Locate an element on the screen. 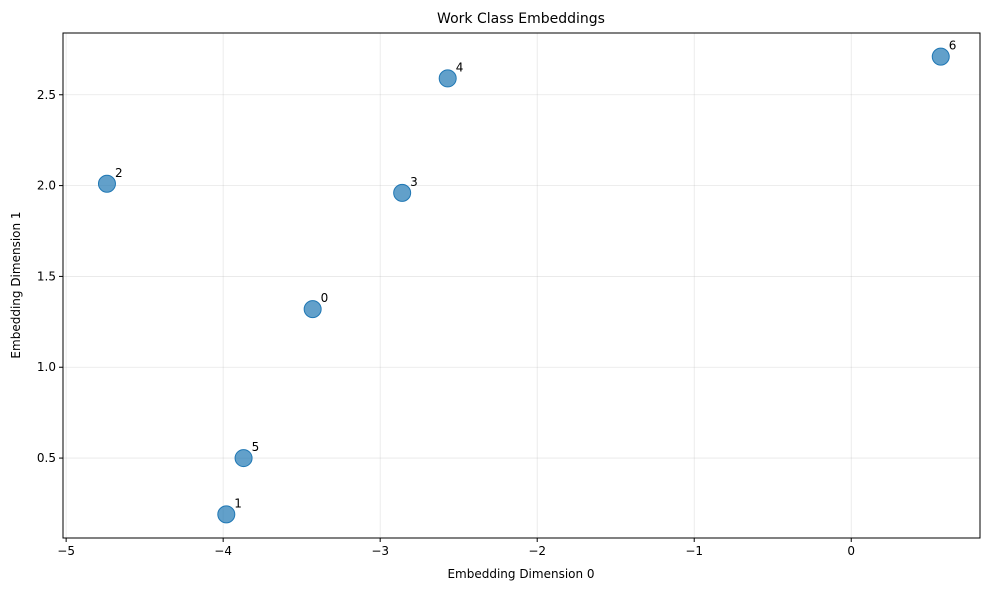 The height and width of the screenshot is (590, 989). x-axis-title: Embedding Dimension 0 is located at coordinates (520, 574).